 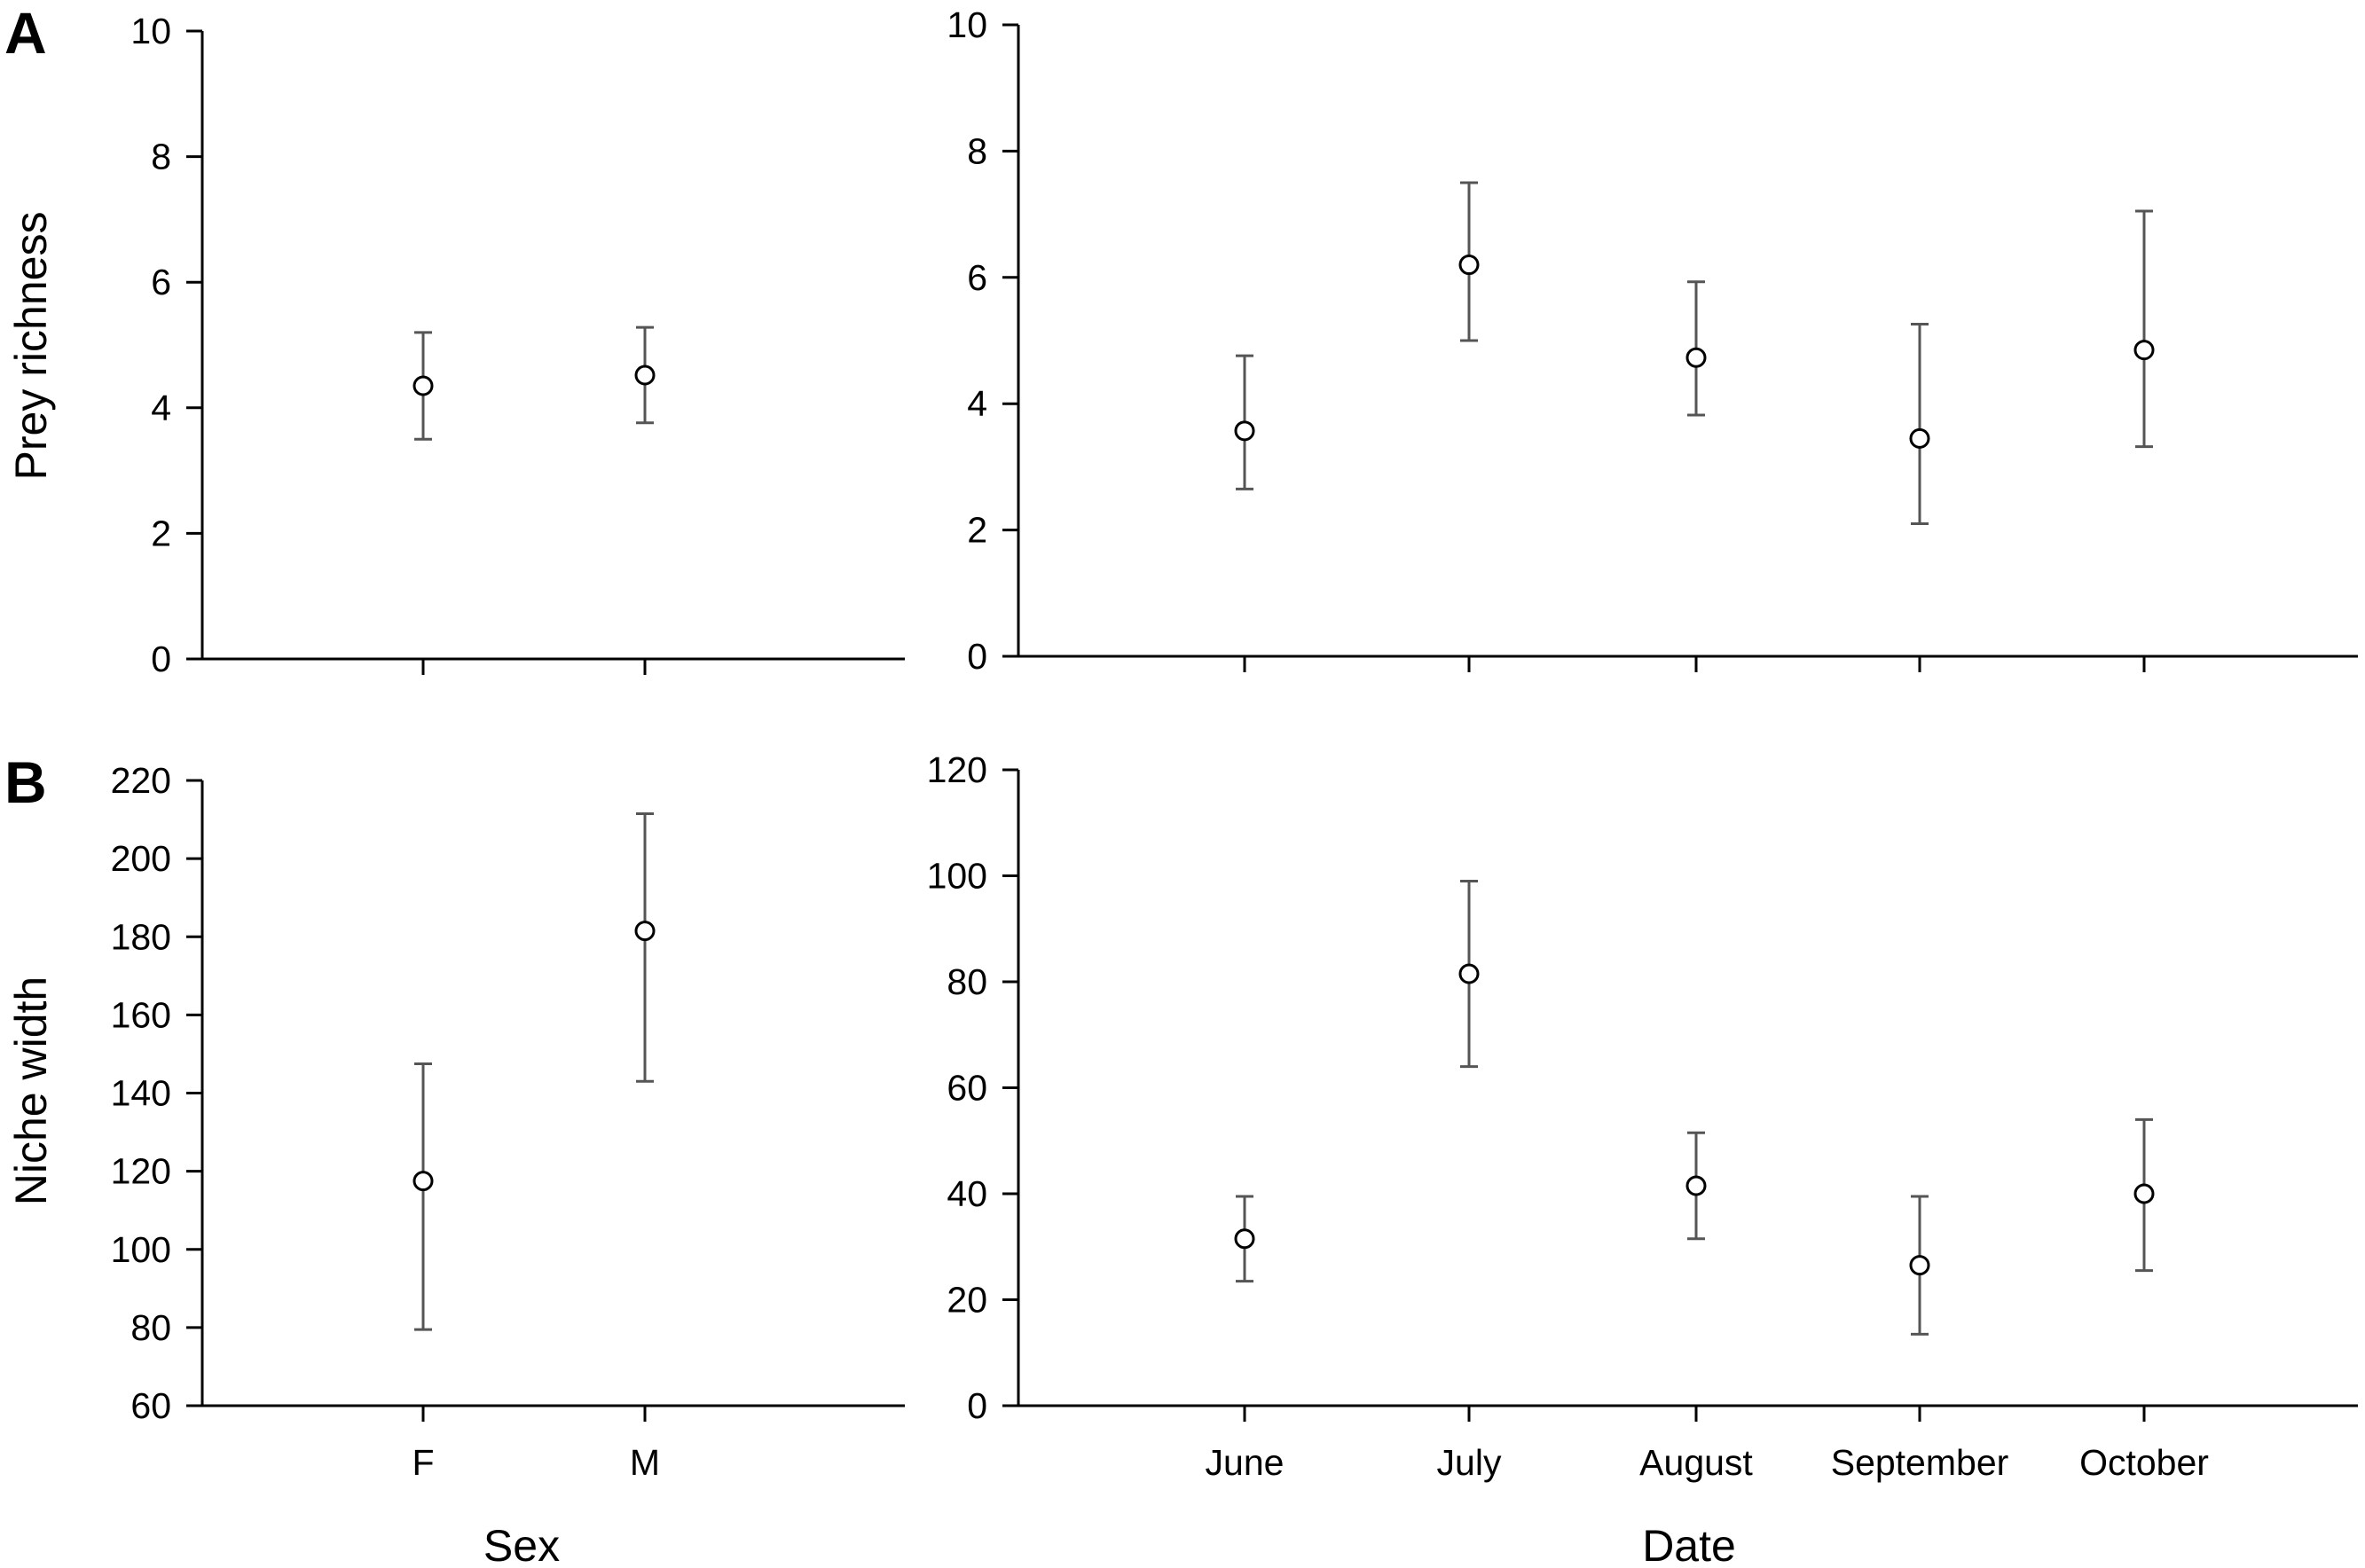 I want to click on panel-letter-b: B, so click(x=25, y=782).